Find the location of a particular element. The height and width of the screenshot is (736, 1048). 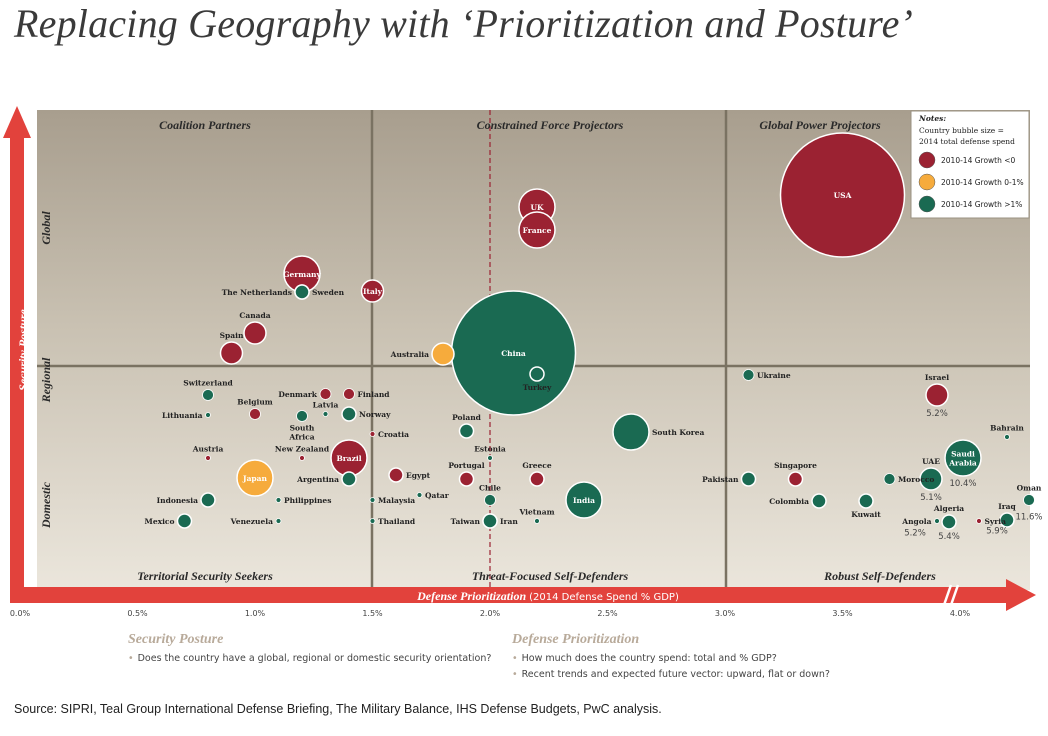

bubble-label: Malaysia is located at coordinates (396, 500).